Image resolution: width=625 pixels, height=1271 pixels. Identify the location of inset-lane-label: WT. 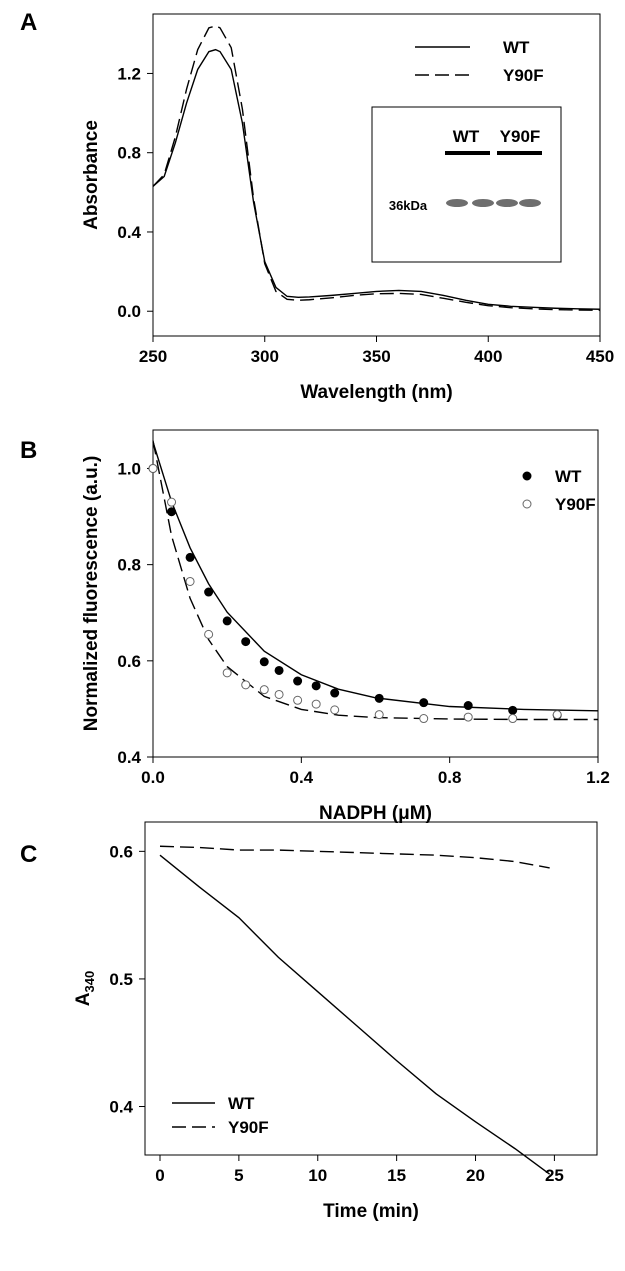
(466, 136).